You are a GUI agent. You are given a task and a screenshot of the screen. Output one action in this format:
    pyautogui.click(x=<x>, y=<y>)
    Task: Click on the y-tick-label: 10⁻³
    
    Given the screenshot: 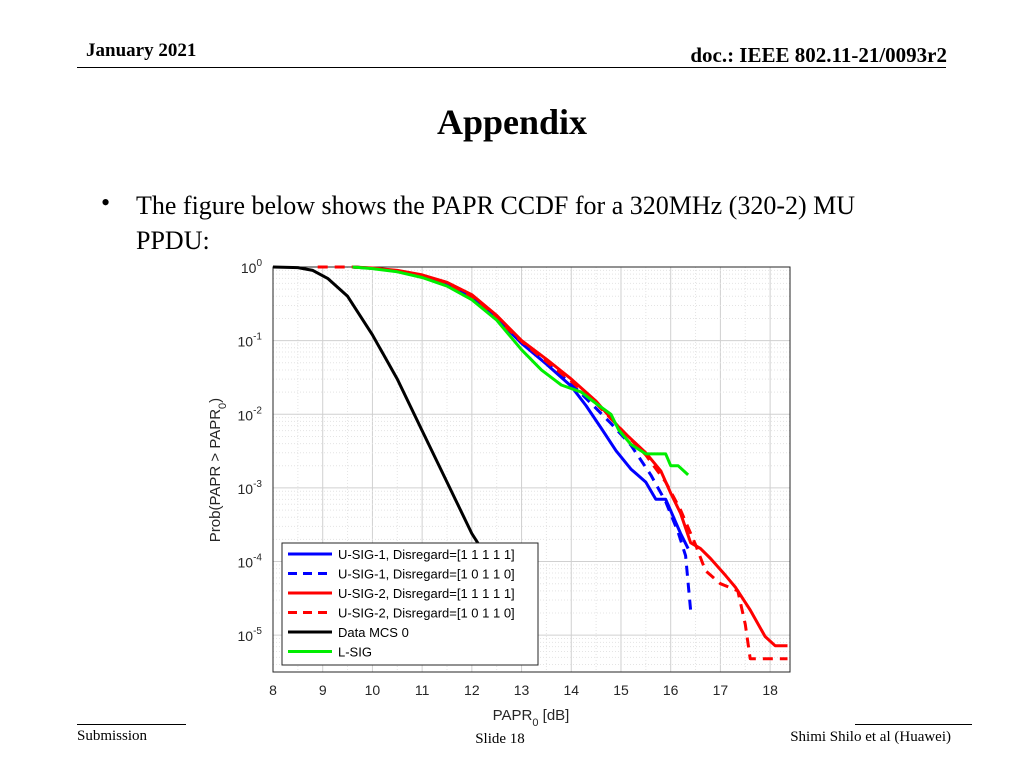 What is the action you would take?
    pyautogui.click(x=250, y=488)
    